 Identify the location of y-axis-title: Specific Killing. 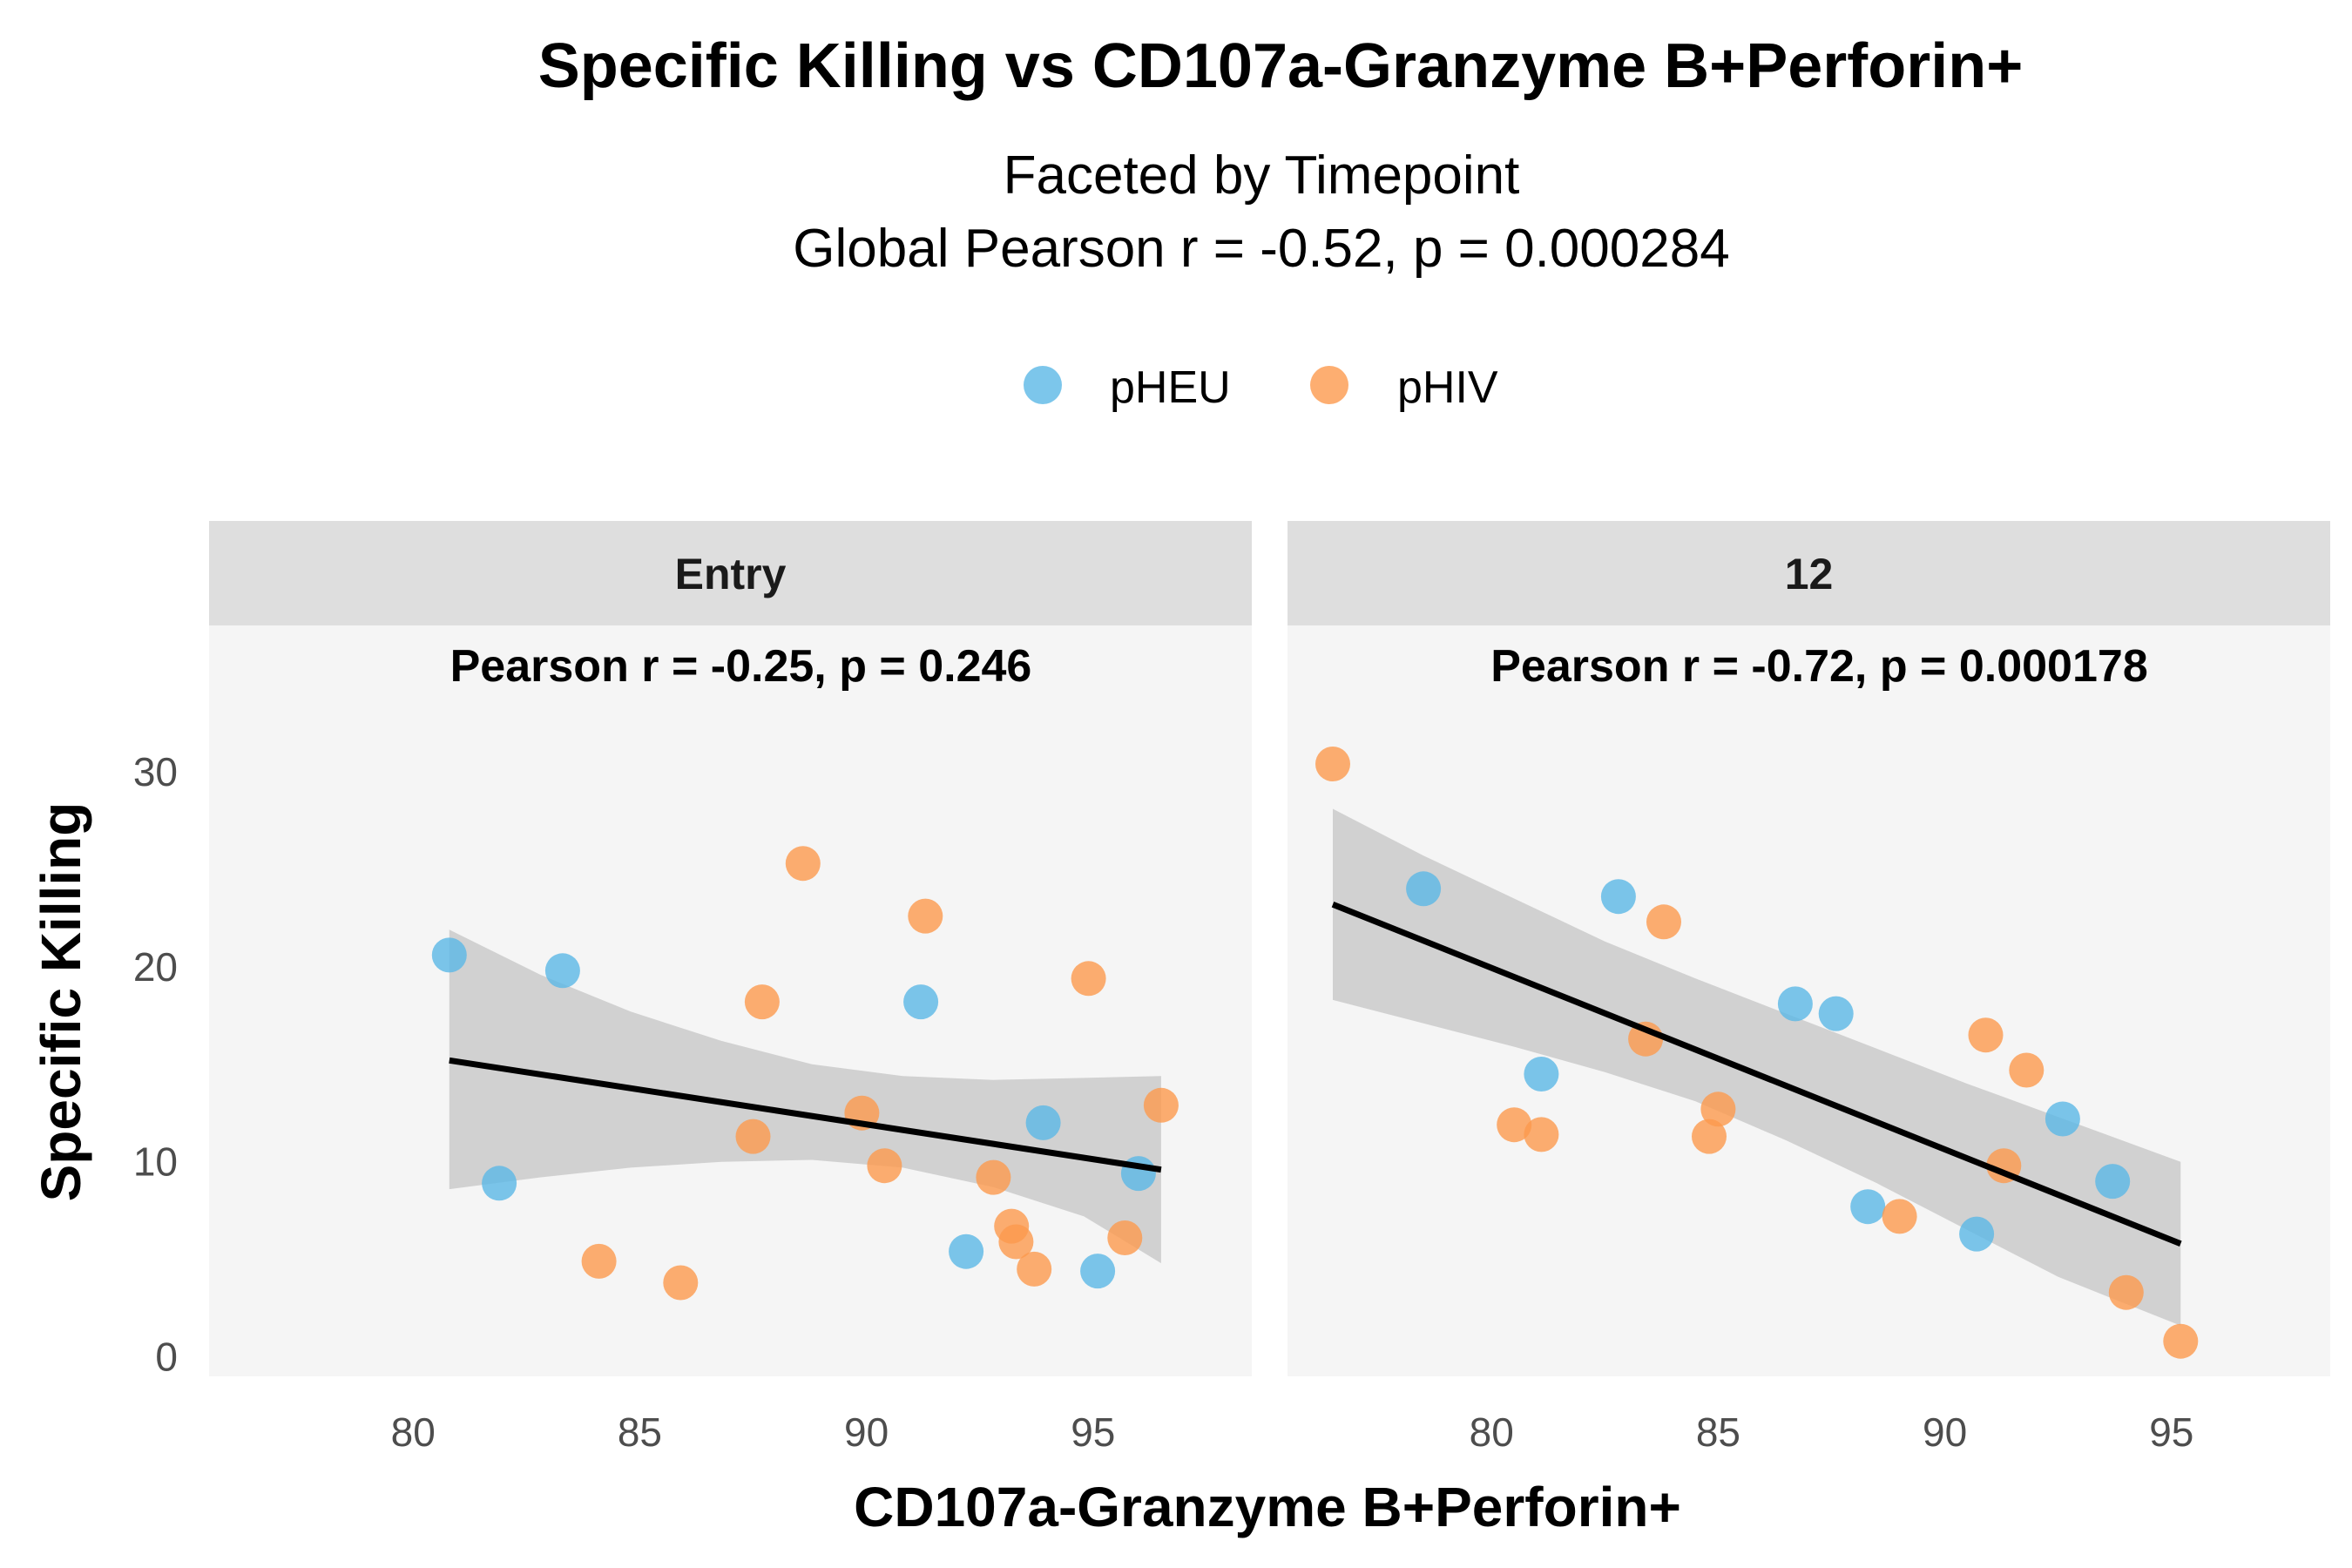
(61, 1002).